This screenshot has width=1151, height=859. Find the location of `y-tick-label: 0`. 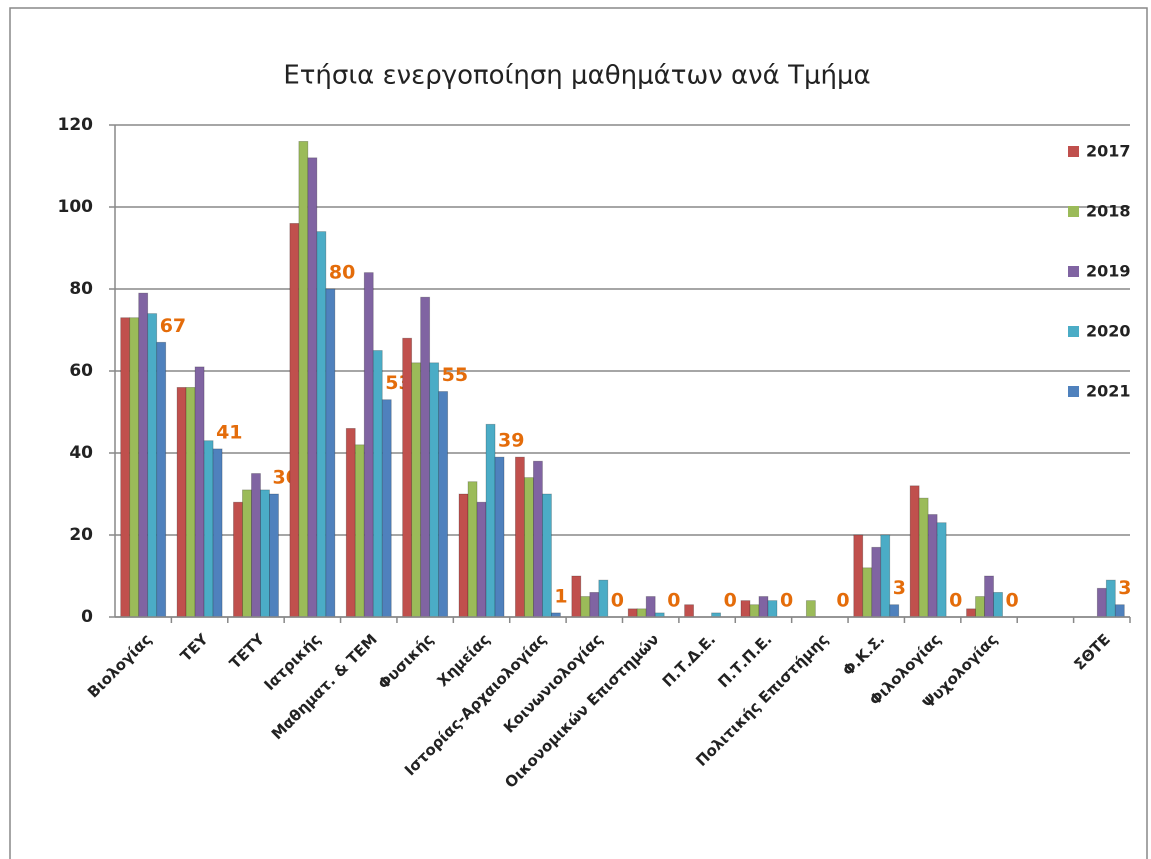

y-tick-label: 0 is located at coordinates (87, 617).